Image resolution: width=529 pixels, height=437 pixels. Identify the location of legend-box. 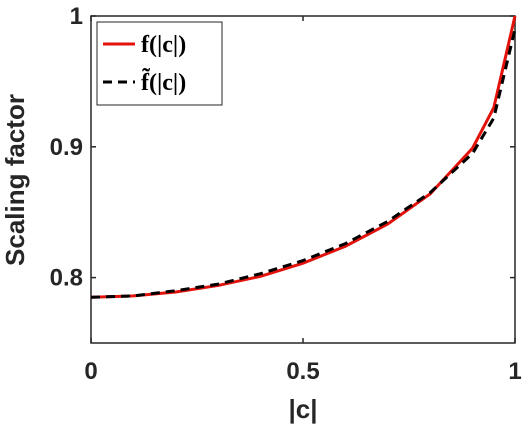
(159, 63).